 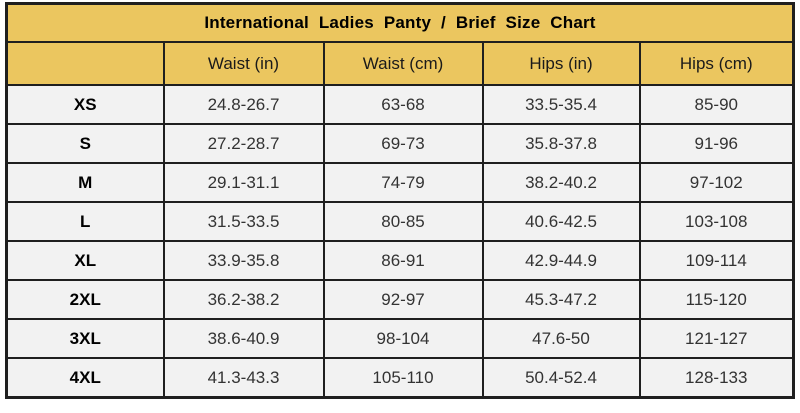 I want to click on table-row-s: S 27.2-28.7 69-73 35.8-37.8 91-96, so click(x=400, y=143).